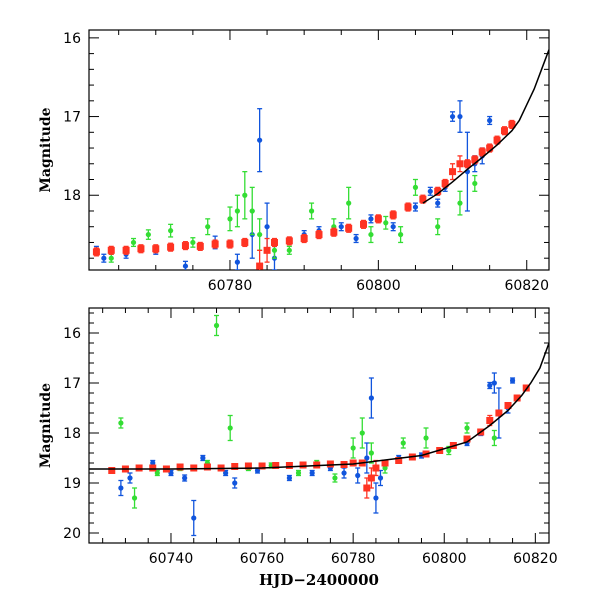 The image size is (600, 600). What do you see at coordinates (171, 559) in the screenshot?
I see `x-tick-label: 60740` at bounding box center [171, 559].